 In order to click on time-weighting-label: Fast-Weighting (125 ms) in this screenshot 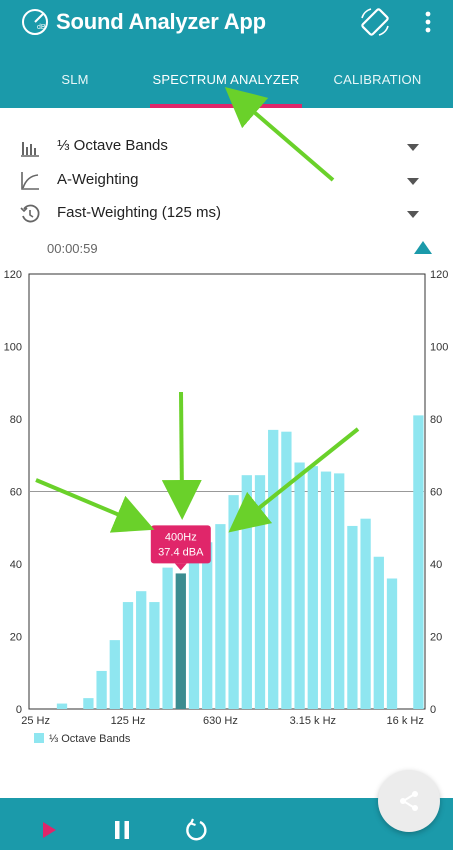, I will do `click(139, 212)`.